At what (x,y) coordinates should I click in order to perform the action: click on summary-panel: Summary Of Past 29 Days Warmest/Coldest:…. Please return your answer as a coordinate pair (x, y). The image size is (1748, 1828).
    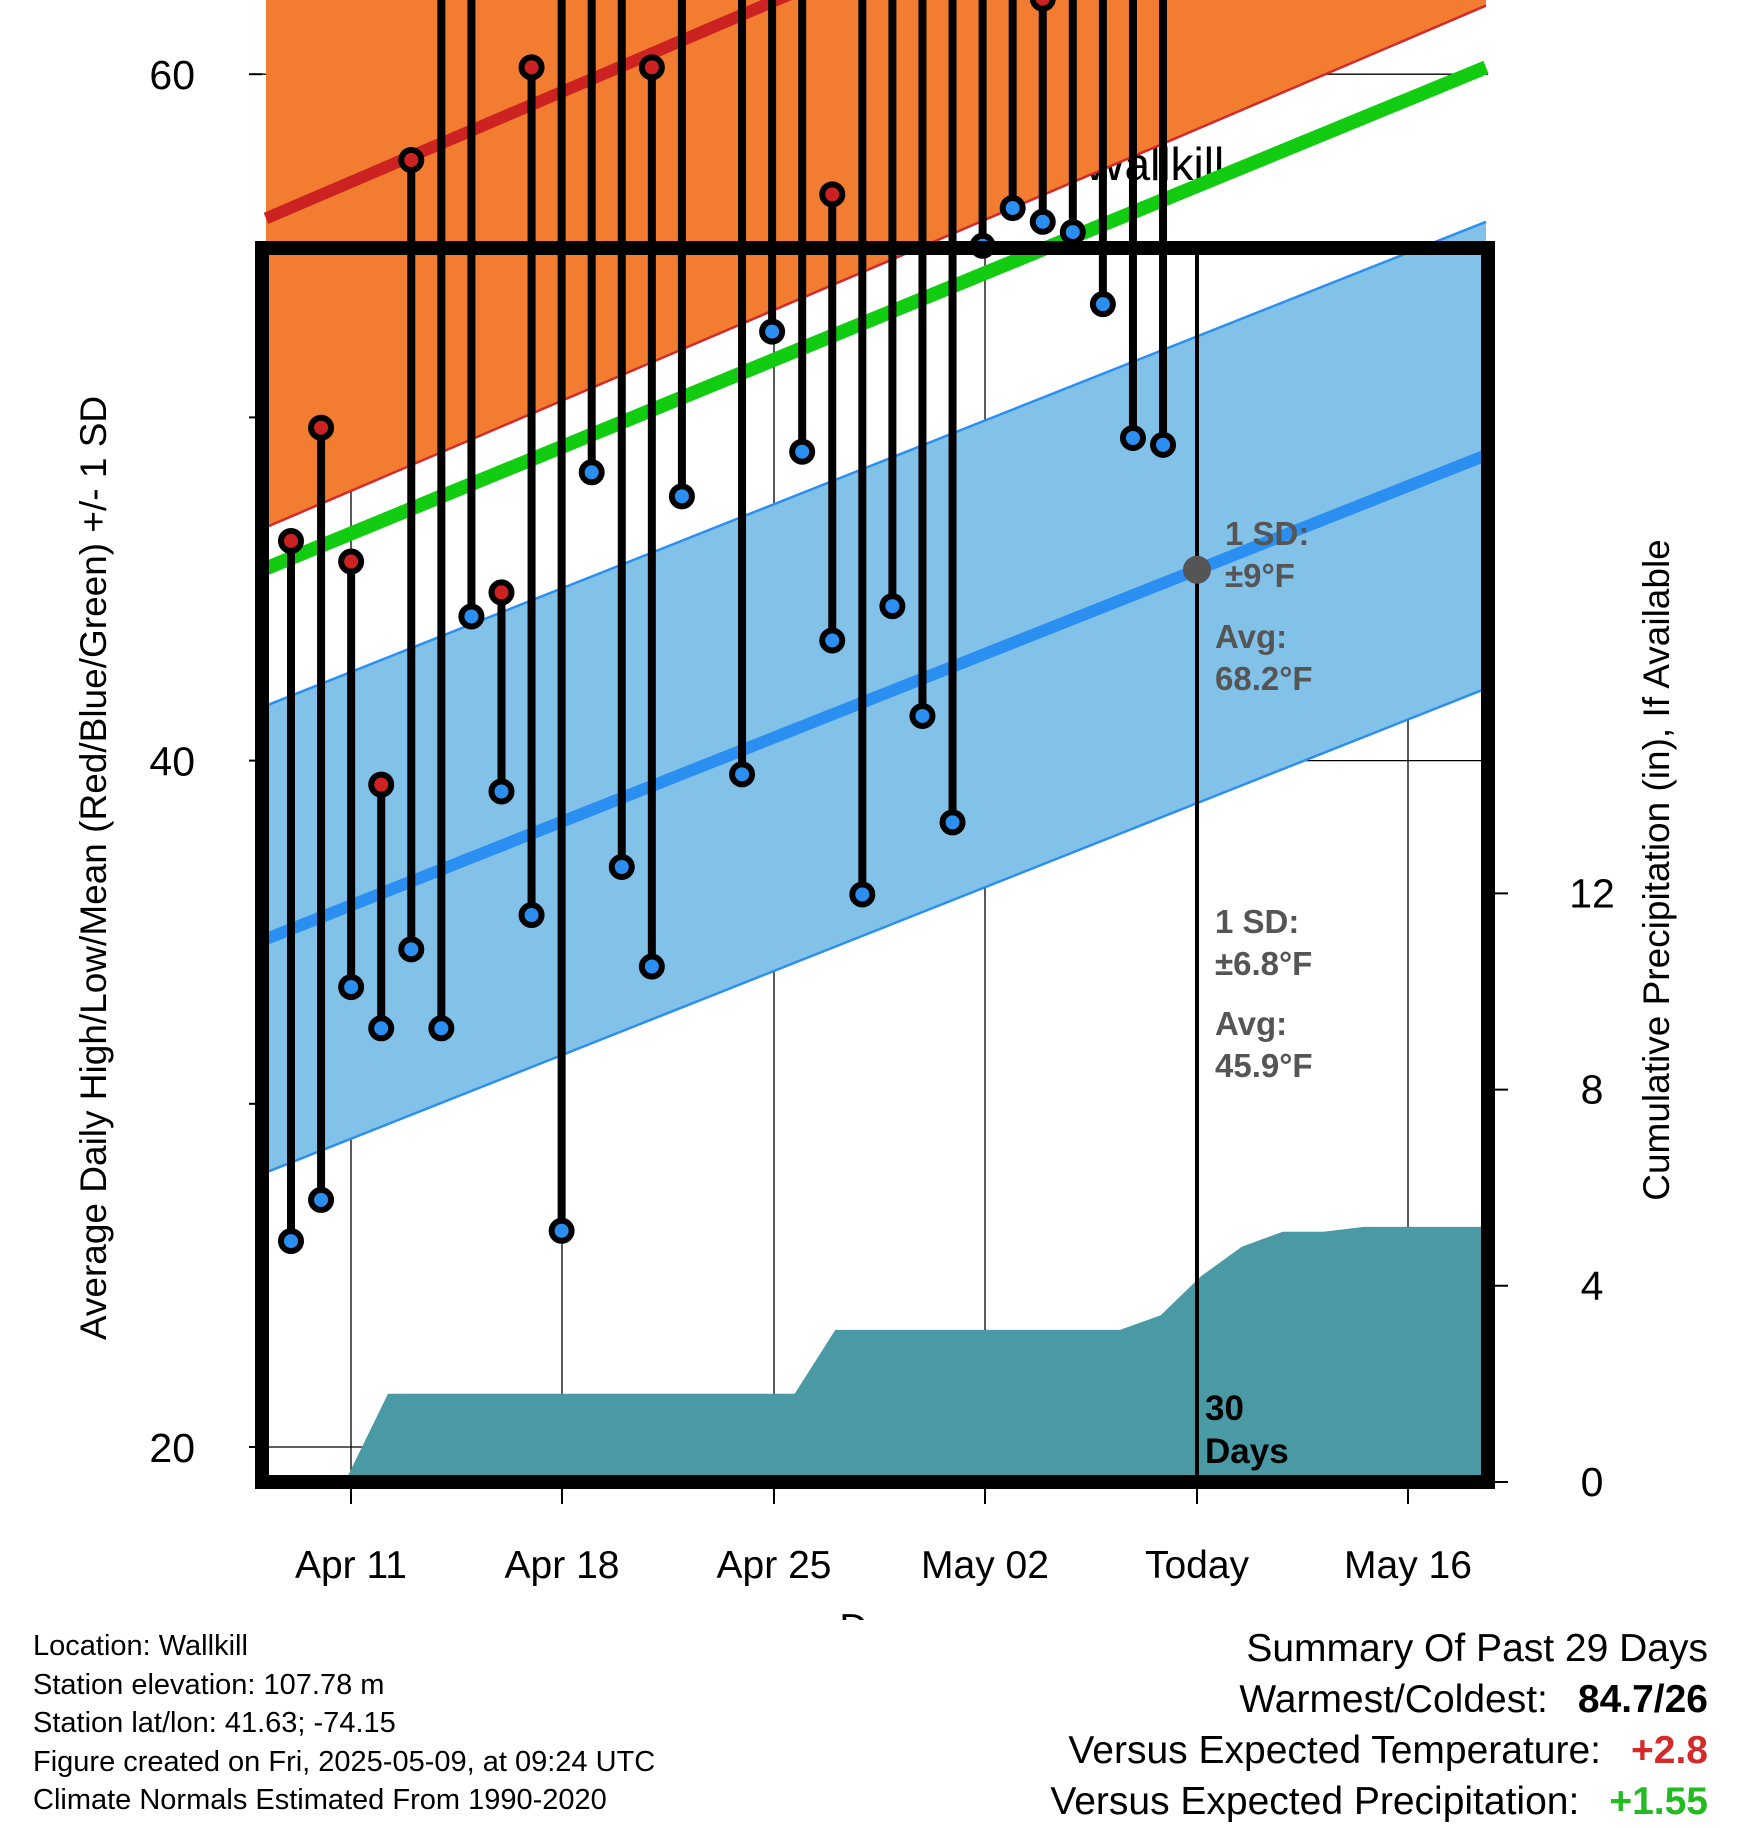
    Looking at the image, I should click on (1379, 1725).